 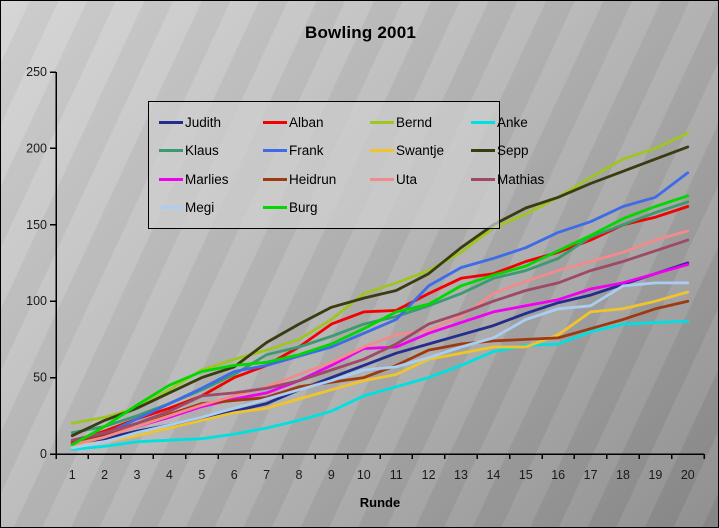 What do you see at coordinates (200, 208) in the screenshot?
I see `legend-label: Megi` at bounding box center [200, 208].